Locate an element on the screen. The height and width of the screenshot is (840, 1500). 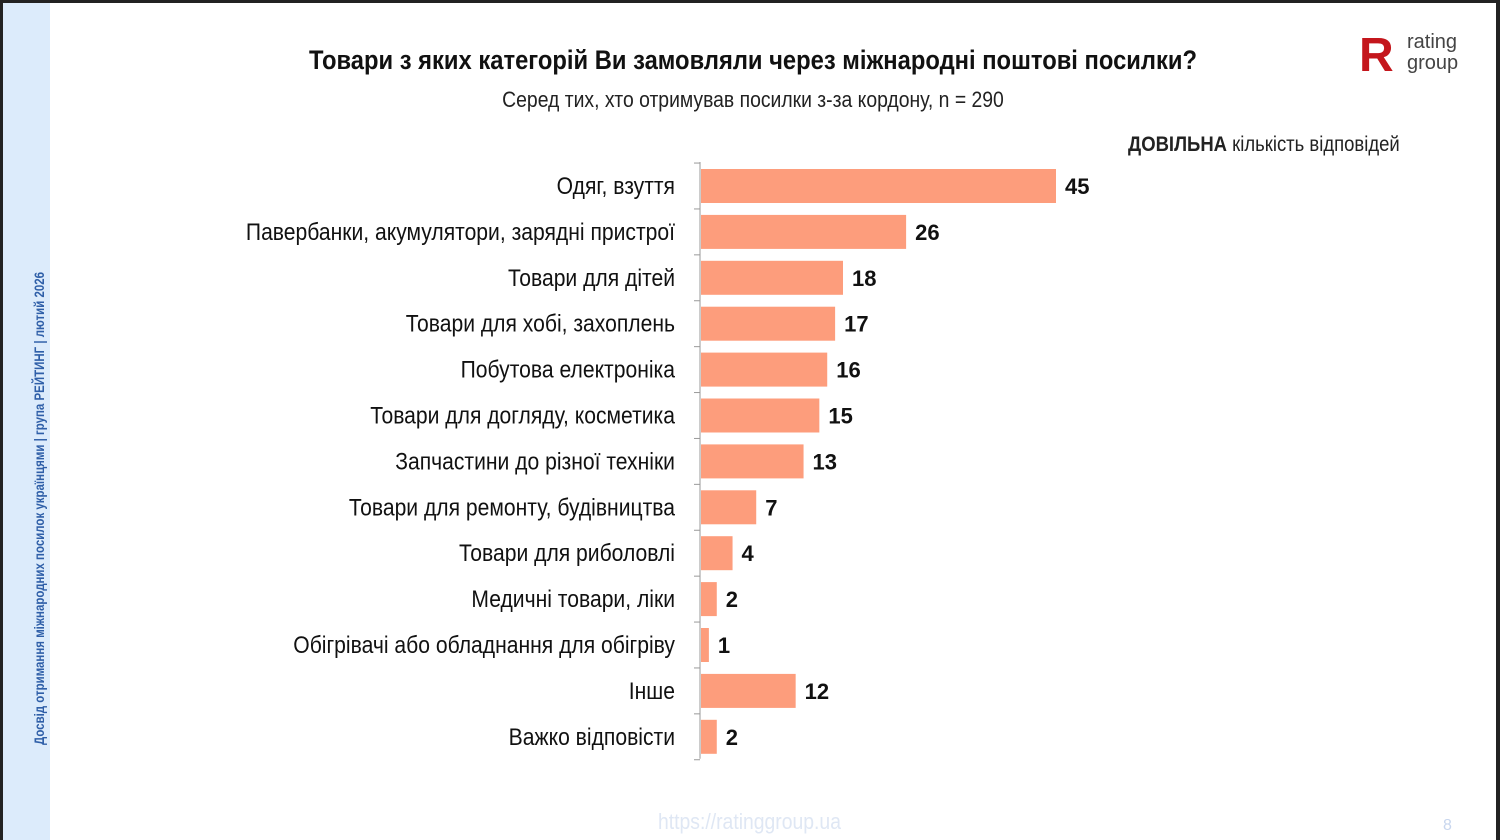
category-label: Товари для дітей is located at coordinates (591, 278).